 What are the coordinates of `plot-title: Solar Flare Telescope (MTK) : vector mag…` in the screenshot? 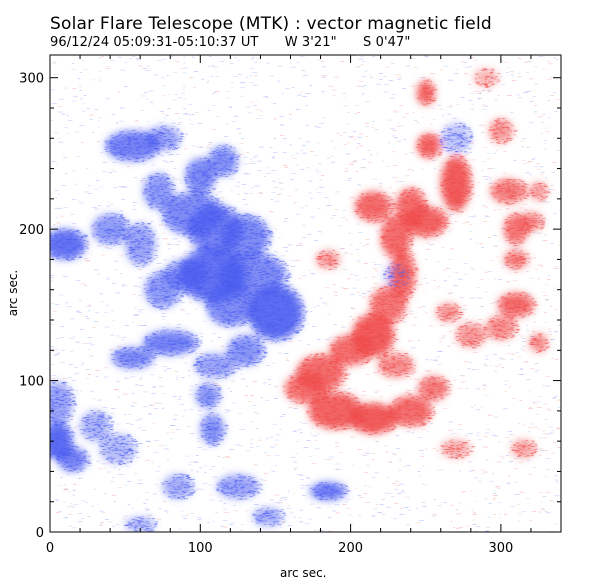 It's located at (271, 24).